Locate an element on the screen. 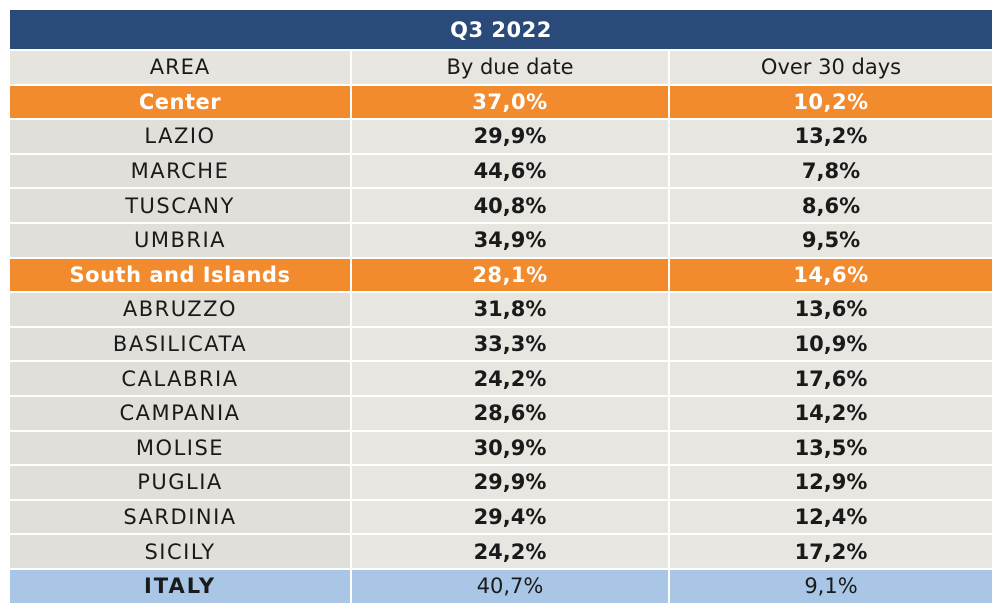 Image resolution: width=1001 pixels, height=614 pixels. macro-area-row: Center 37,0% 10,2% is located at coordinates (501, 102).